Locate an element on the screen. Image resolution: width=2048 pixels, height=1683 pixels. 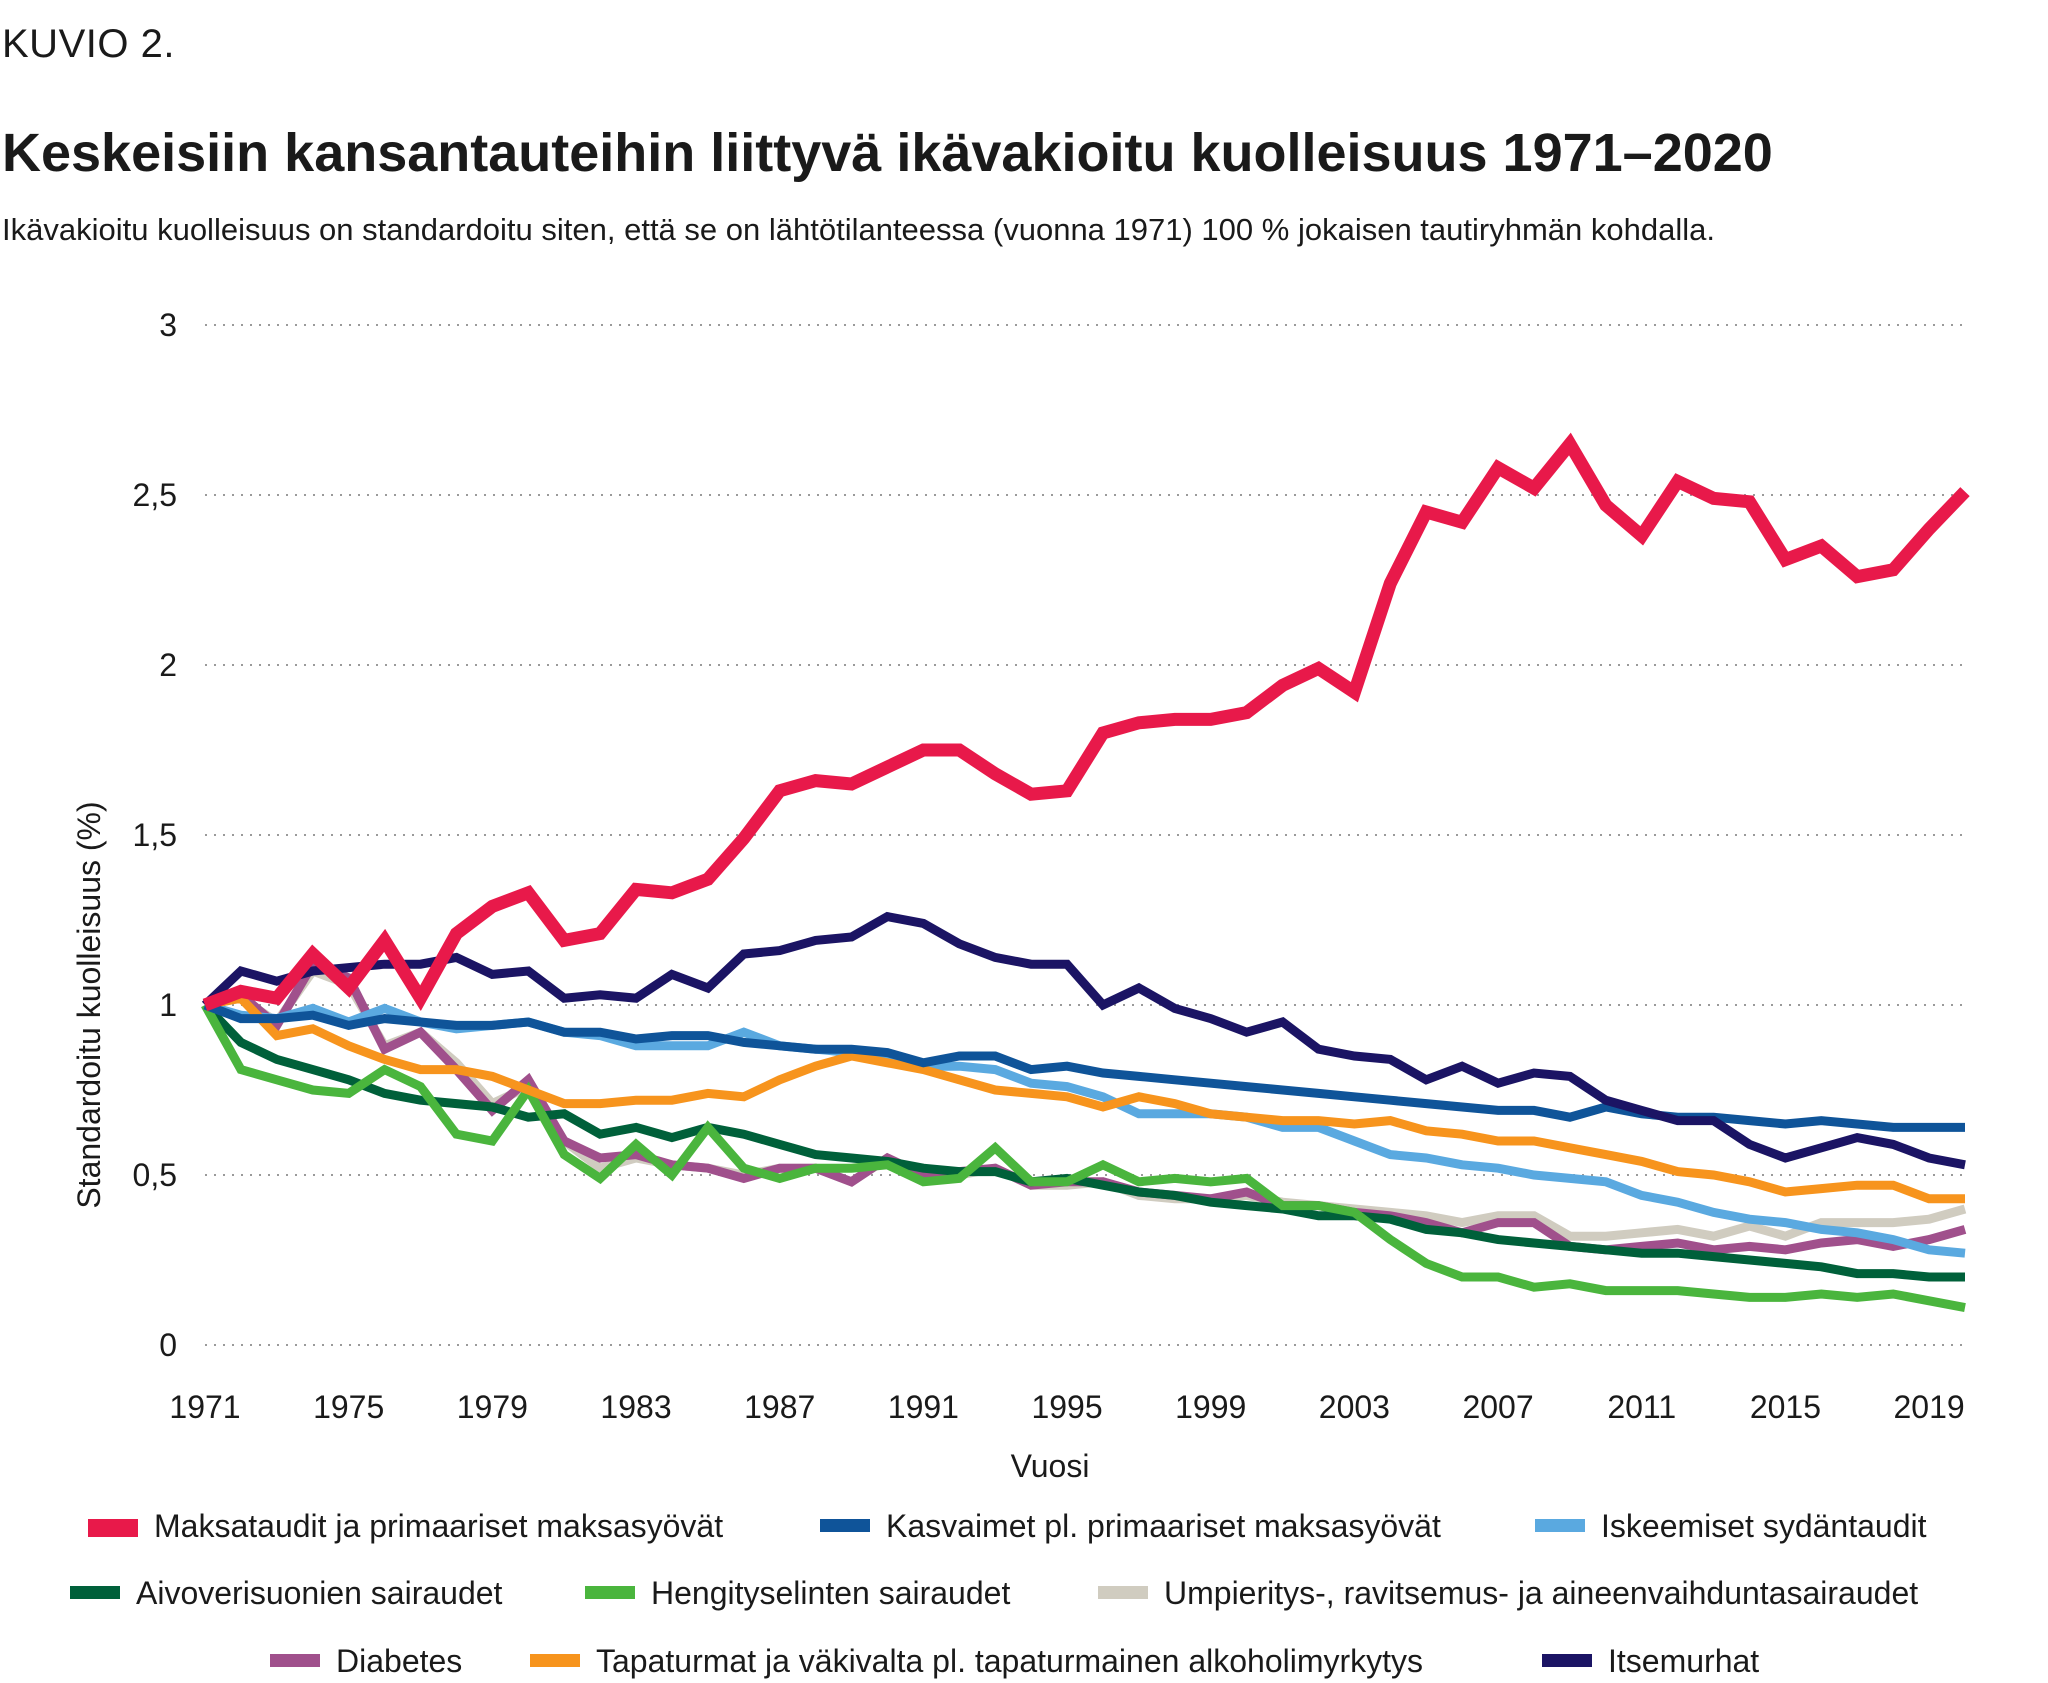
y-axis-tick-labels: 0 0,5 1 1,5 2 2,5 3 is located at coordinates (155, 835).